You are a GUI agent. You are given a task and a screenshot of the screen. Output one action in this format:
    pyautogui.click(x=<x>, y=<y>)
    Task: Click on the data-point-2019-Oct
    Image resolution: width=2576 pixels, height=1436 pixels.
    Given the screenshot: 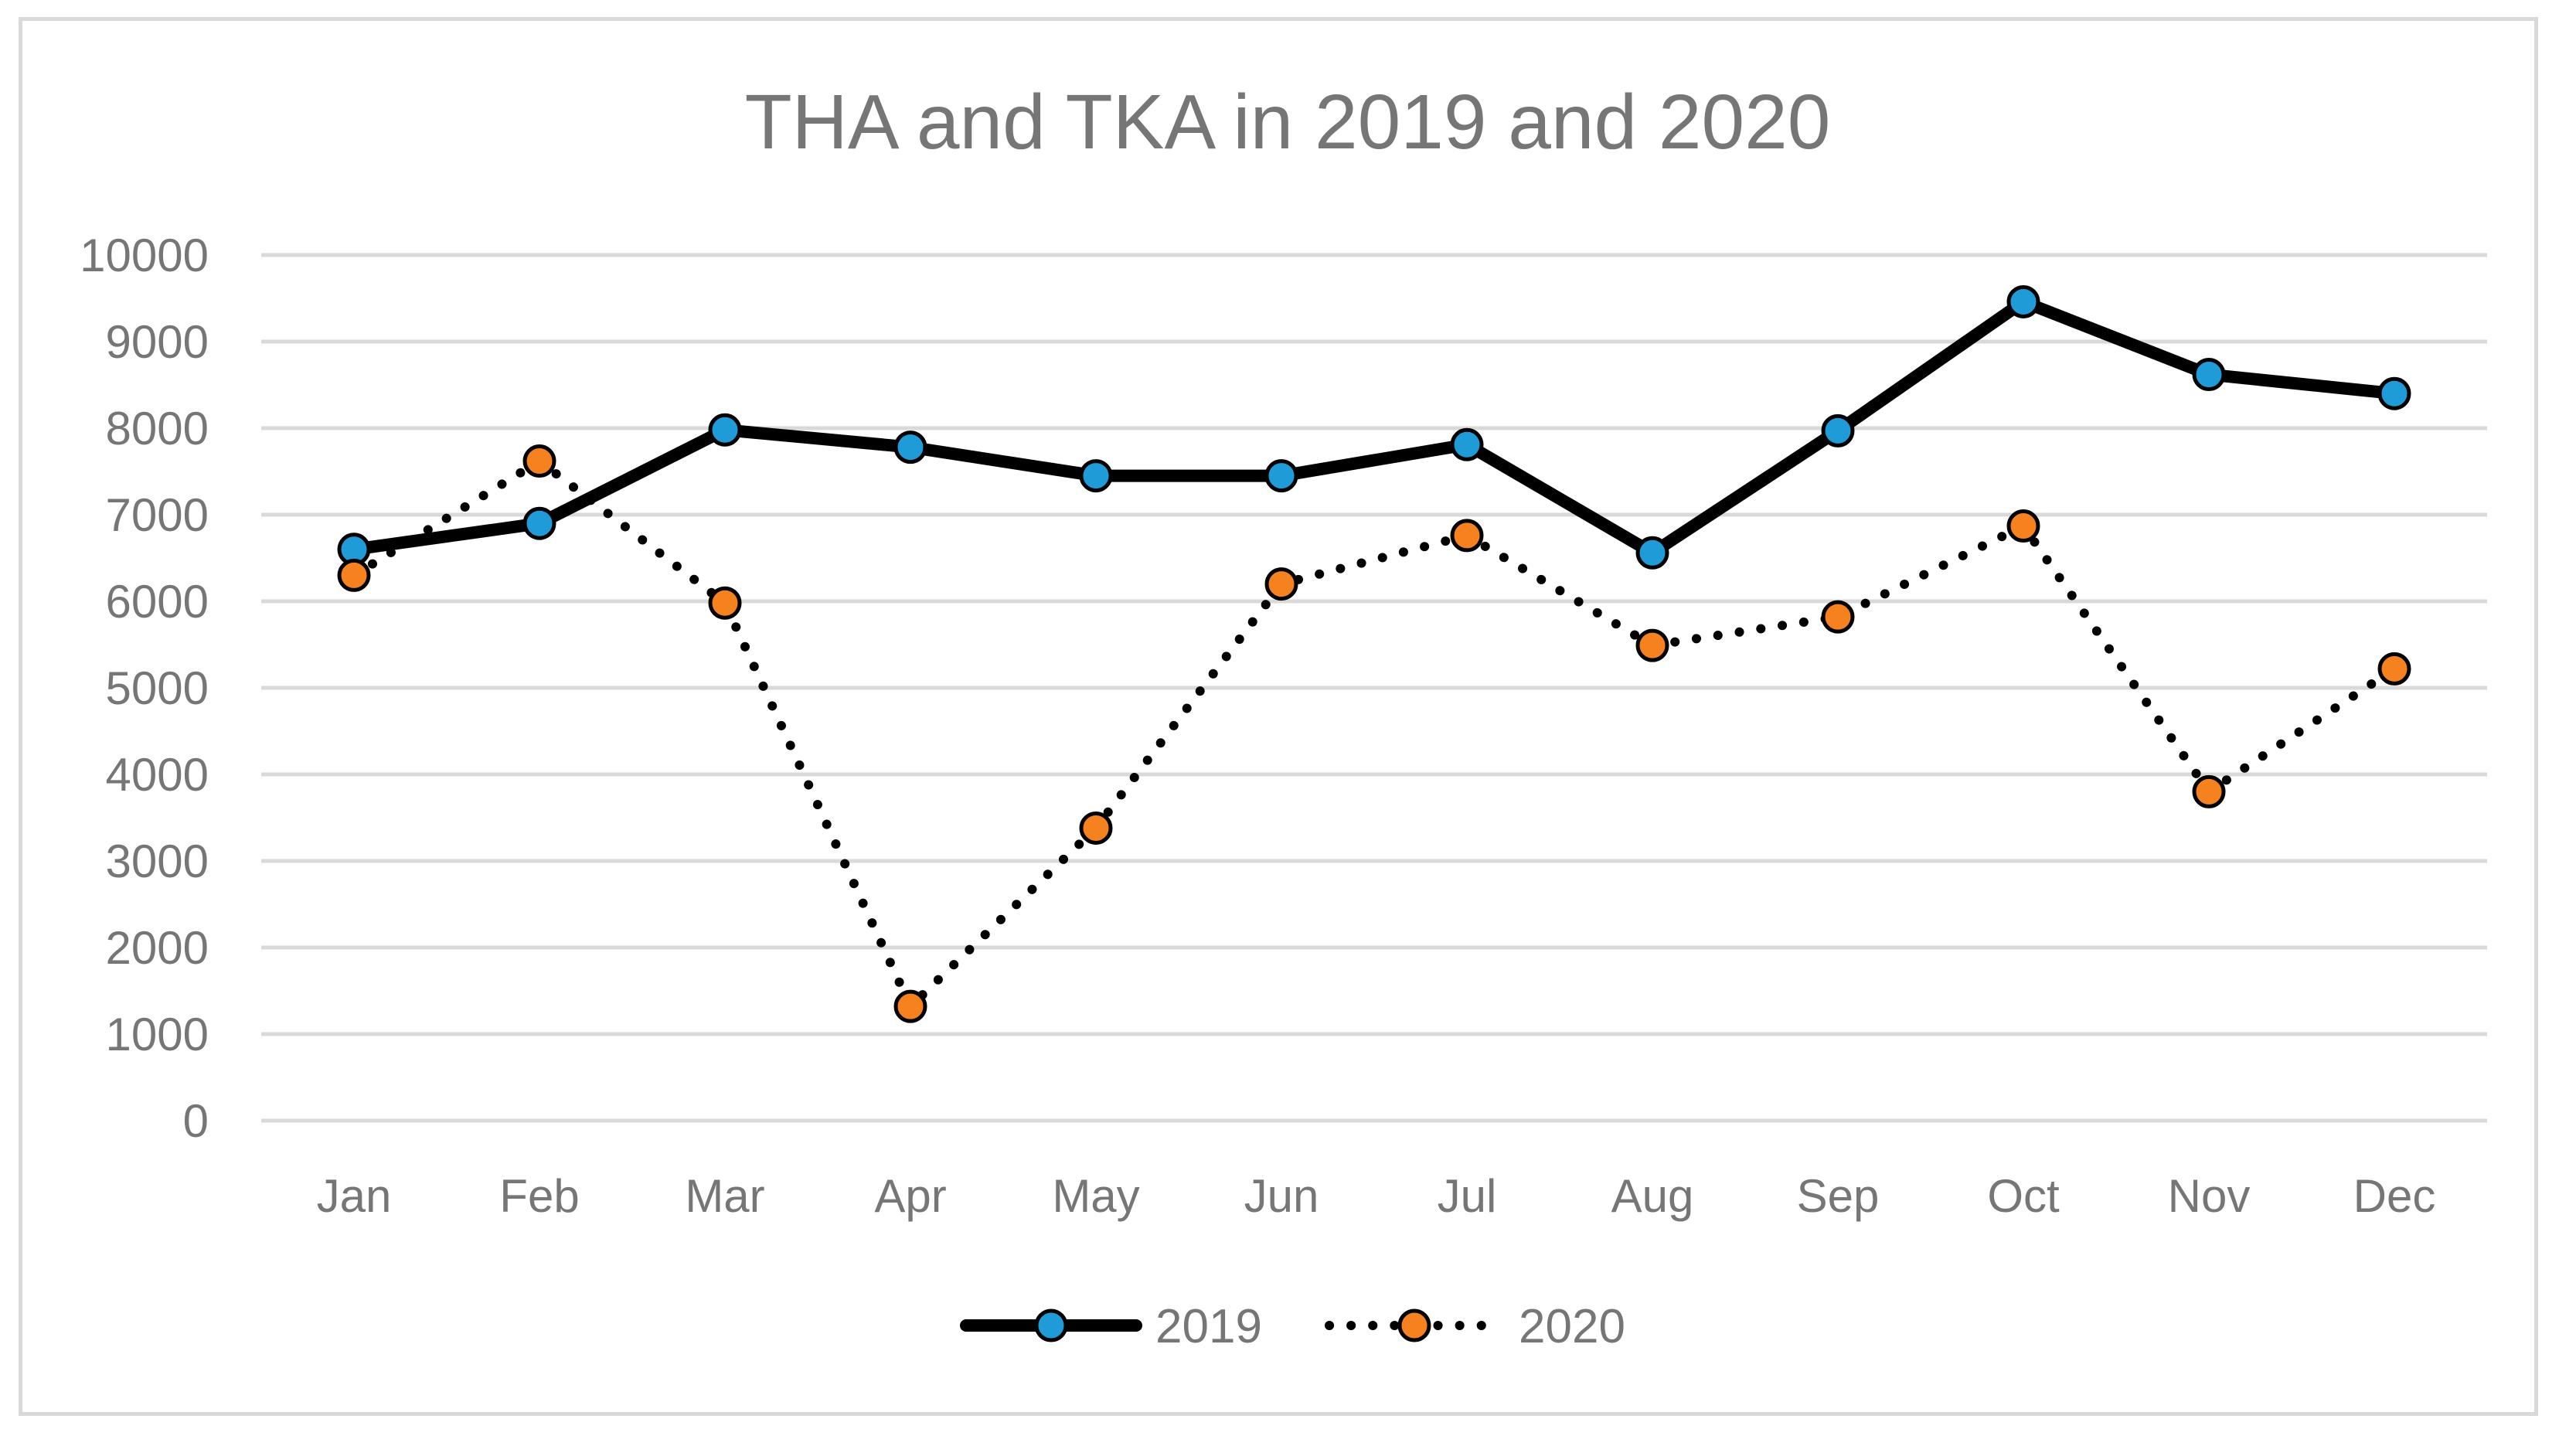 What is the action you would take?
    pyautogui.click(x=2023, y=301)
    